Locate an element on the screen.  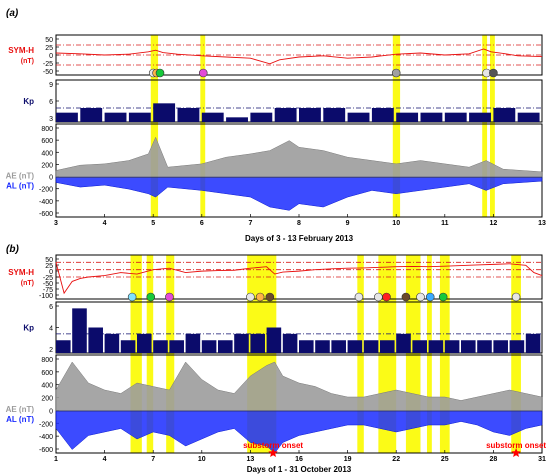
x-tick-label: 3 is located at coordinates (56, 223).